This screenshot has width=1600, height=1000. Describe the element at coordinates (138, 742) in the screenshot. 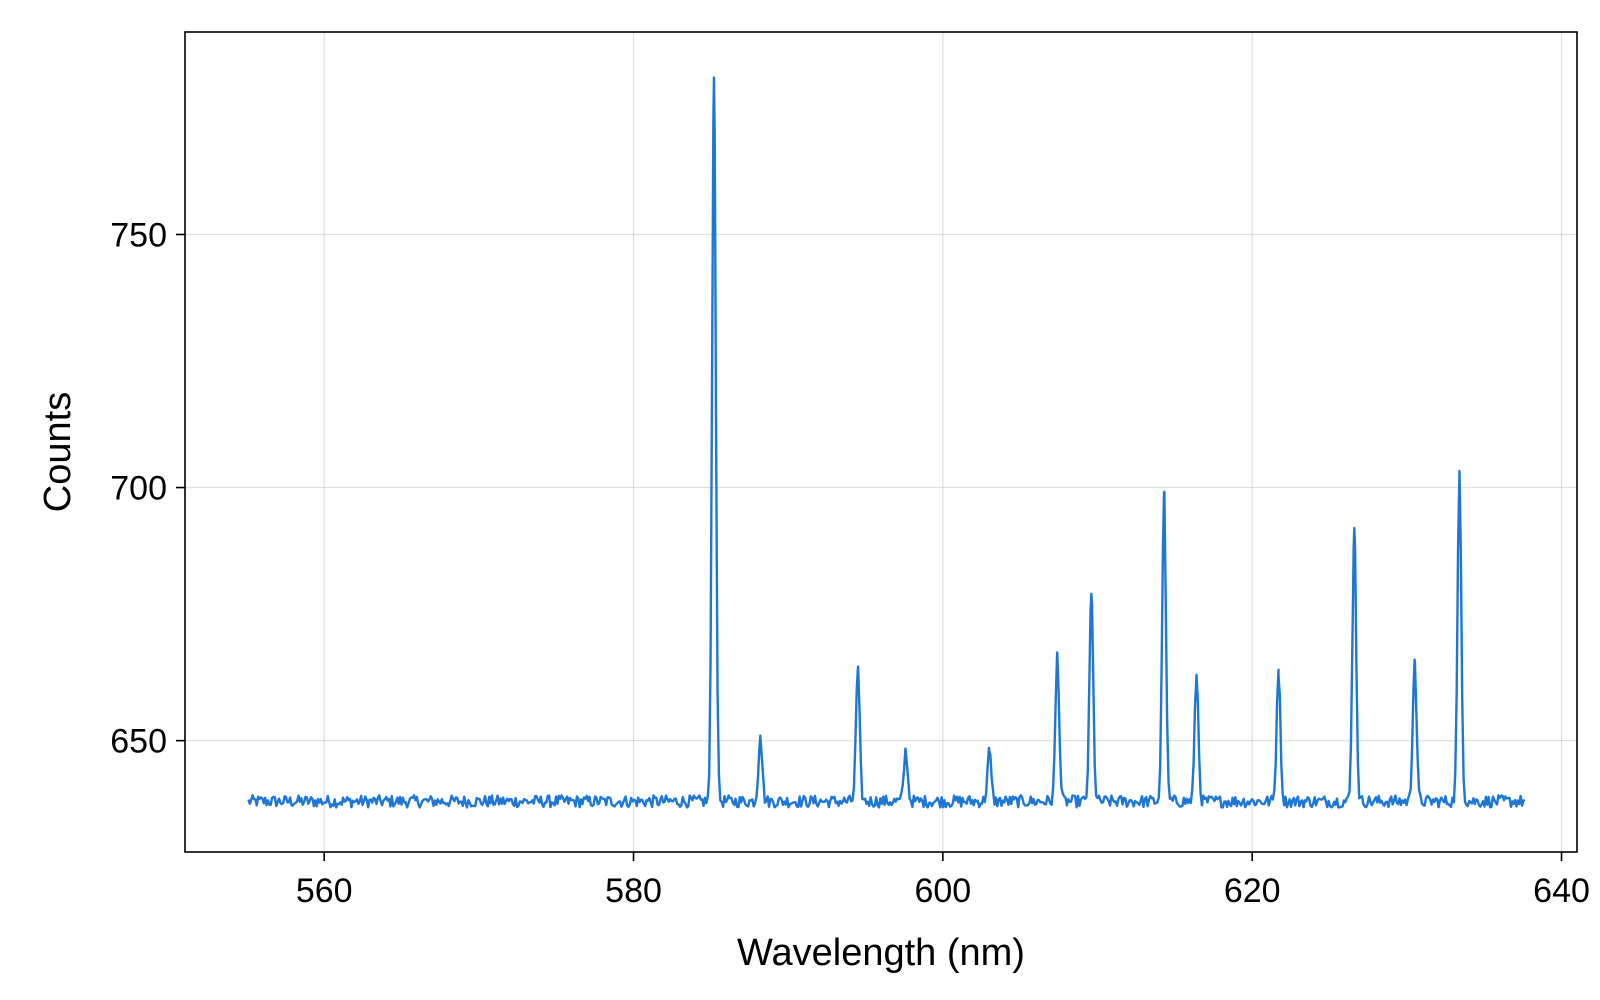

I see `y-tick-label: 650` at that location.